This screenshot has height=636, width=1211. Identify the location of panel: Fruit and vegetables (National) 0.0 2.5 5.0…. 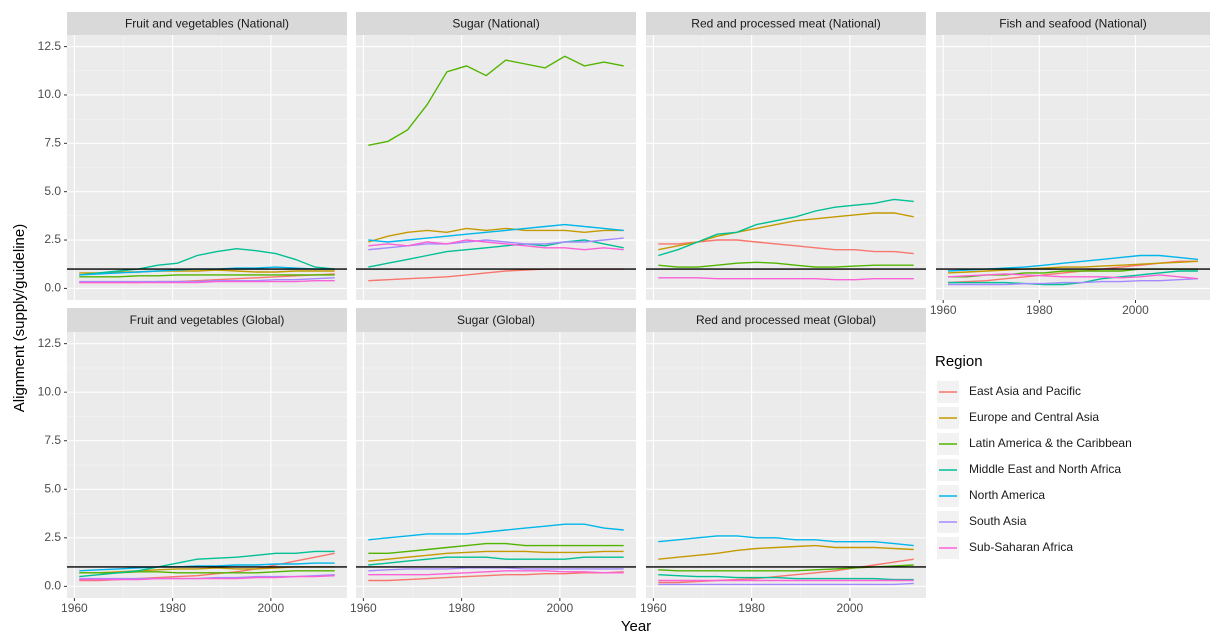
(192, 156).